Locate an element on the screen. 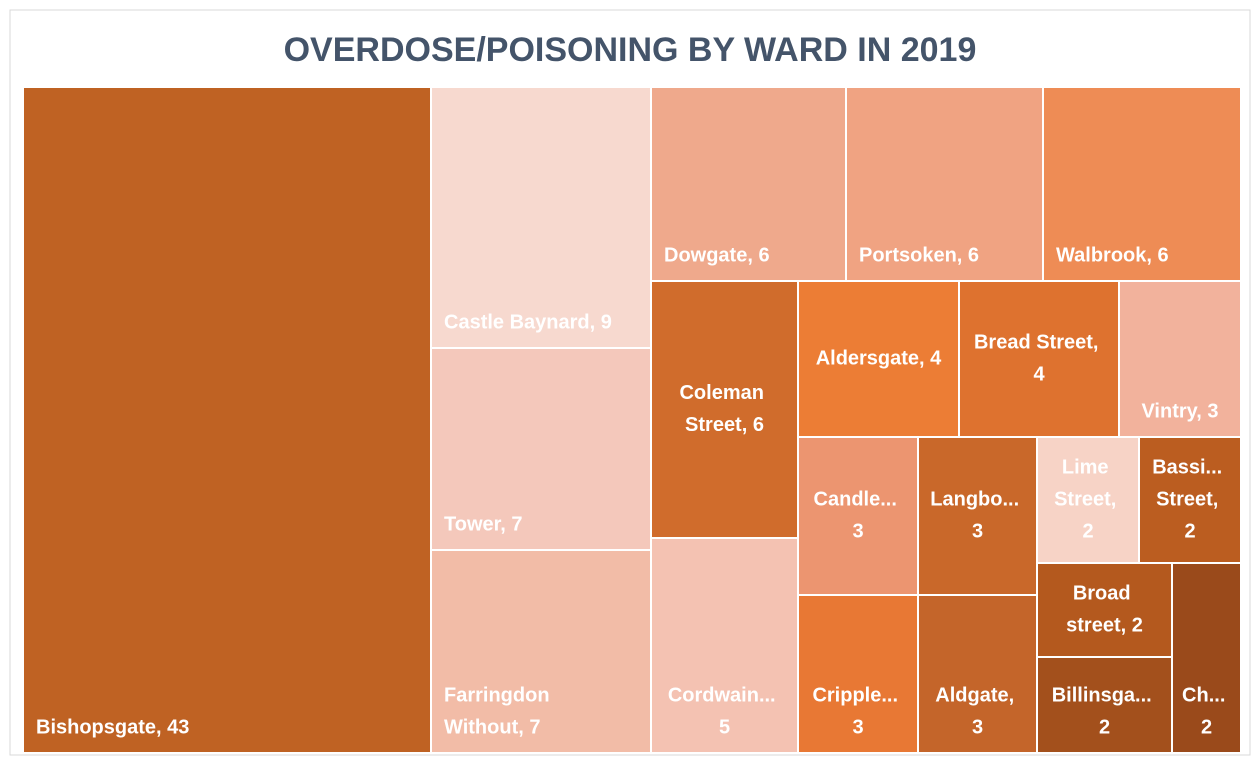  tile-label: Bassi... Street, 2 is located at coordinates (1190, 499).